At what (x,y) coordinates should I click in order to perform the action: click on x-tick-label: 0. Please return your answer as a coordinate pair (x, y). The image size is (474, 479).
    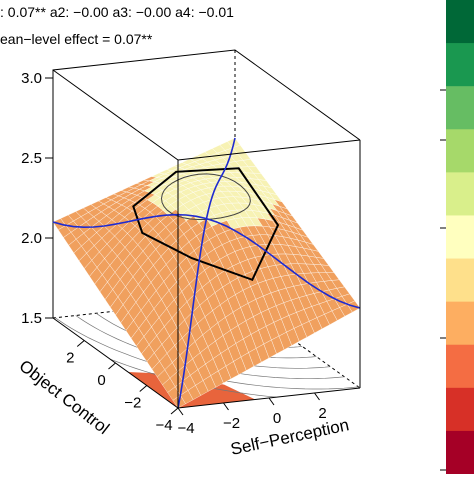
    Looking at the image, I should click on (277, 418).